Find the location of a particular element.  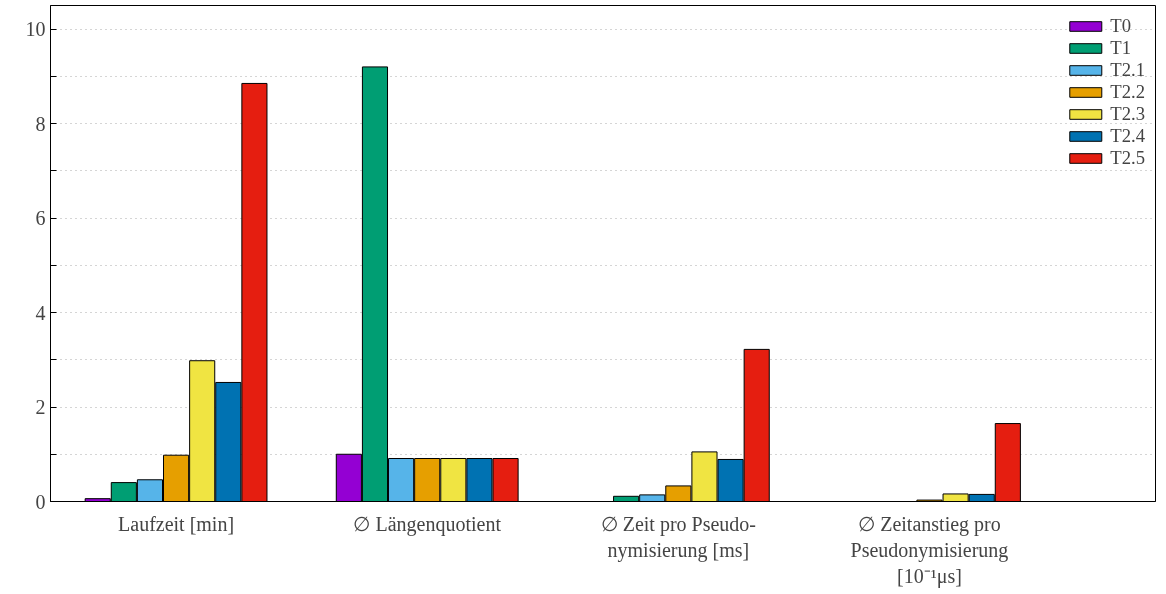

x-tick-label: ∅ Zeit pro Pseudo- nymisierung [ms] is located at coordinates (678, 537).